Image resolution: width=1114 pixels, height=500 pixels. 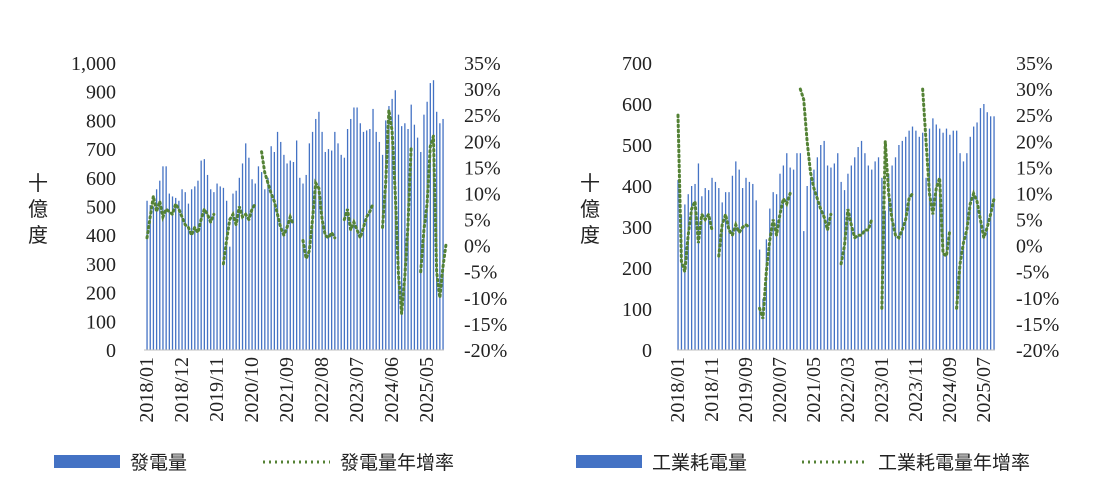 I want to click on y-axis-label-char: 億, so click(x=38, y=209).